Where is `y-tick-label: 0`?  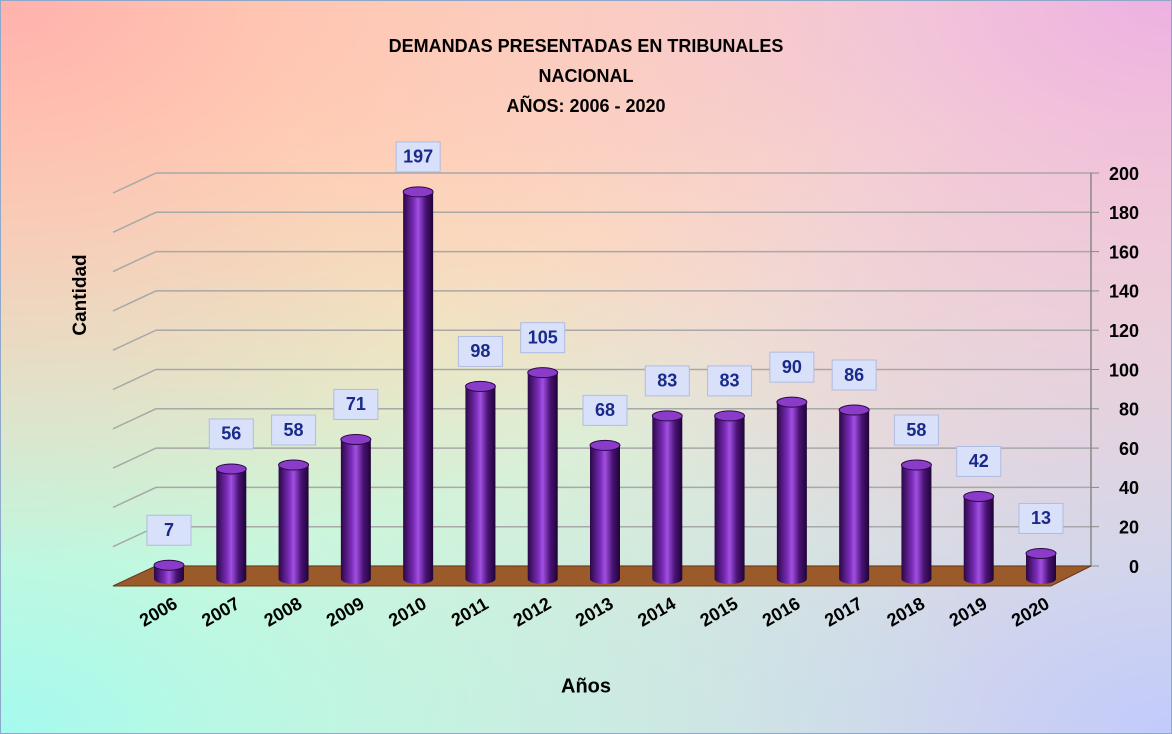
y-tick-label: 0 is located at coordinates (1134, 567).